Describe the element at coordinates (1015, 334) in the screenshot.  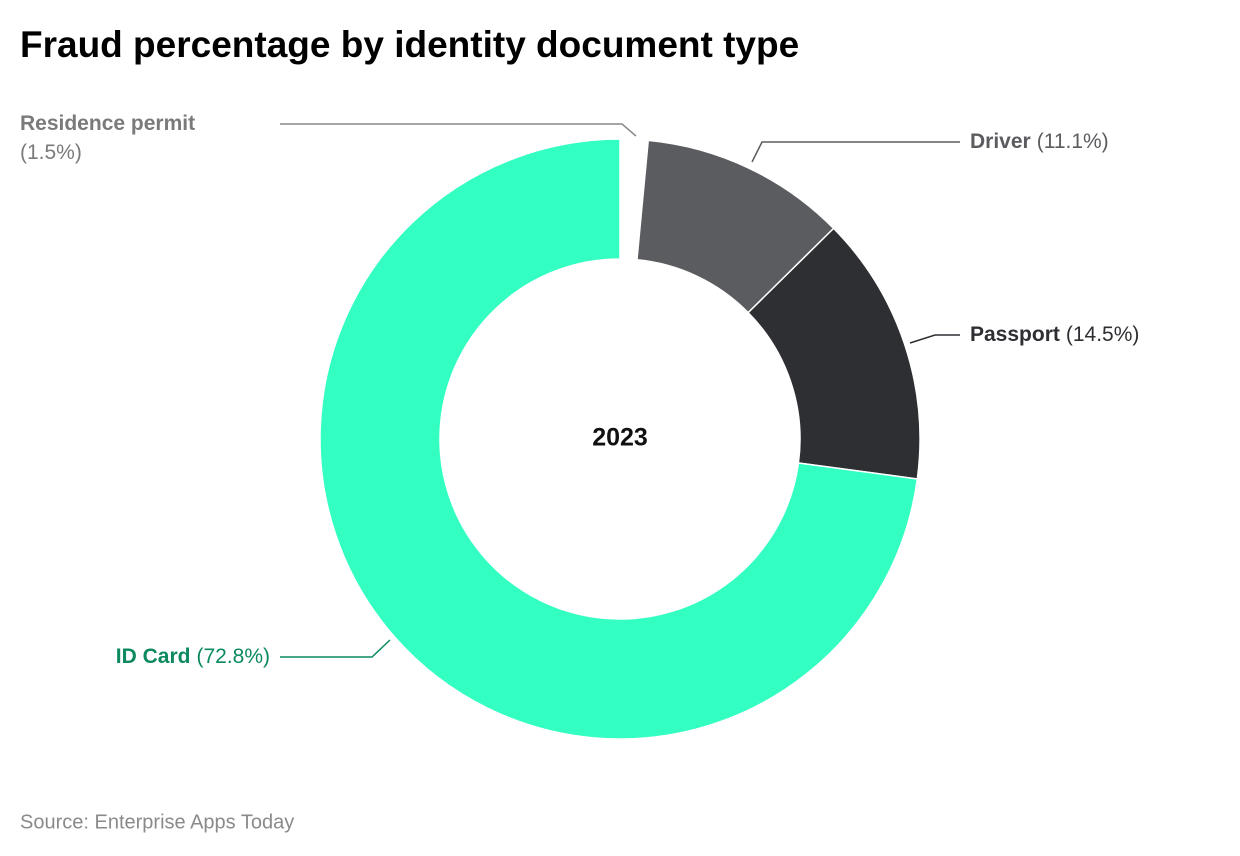
I see `category-name: Passport` at that location.